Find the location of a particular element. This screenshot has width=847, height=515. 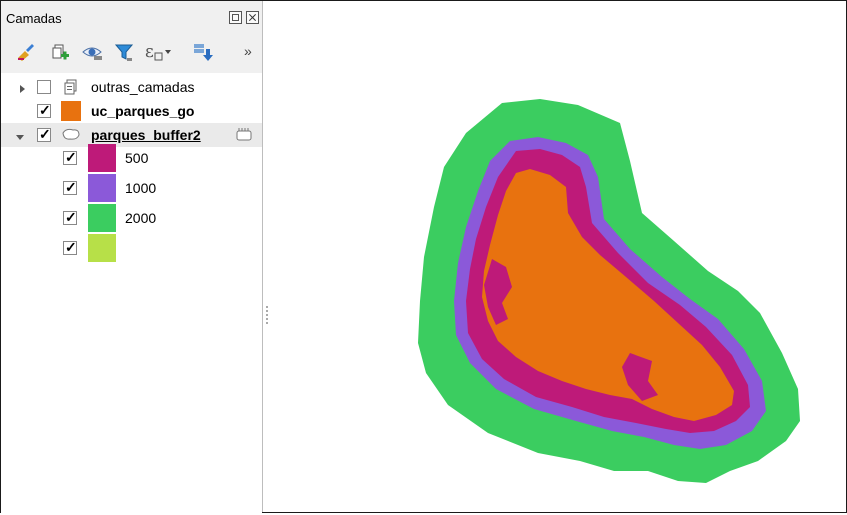

expand-all-icon is located at coordinates (202, 52).